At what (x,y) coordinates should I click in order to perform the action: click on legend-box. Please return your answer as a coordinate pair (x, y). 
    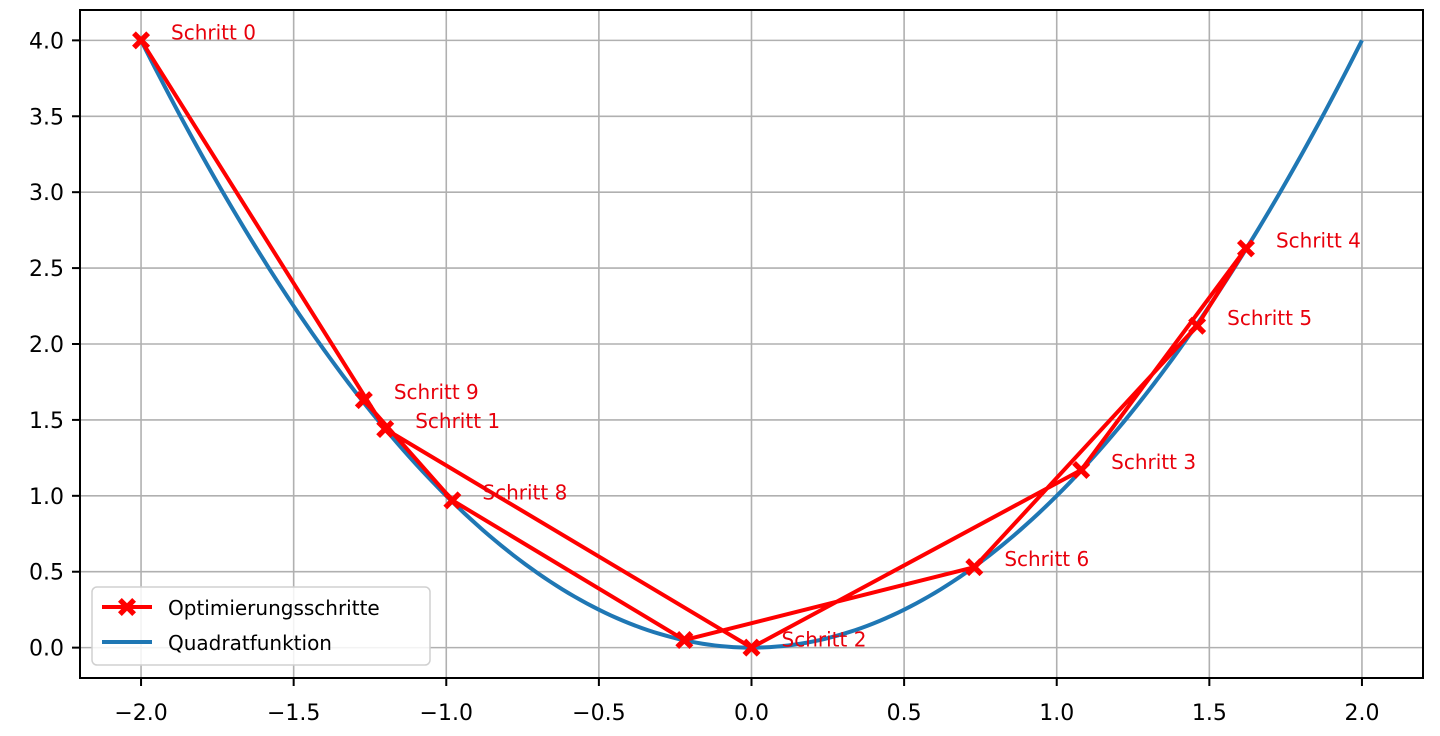
    Looking at the image, I should click on (261, 626).